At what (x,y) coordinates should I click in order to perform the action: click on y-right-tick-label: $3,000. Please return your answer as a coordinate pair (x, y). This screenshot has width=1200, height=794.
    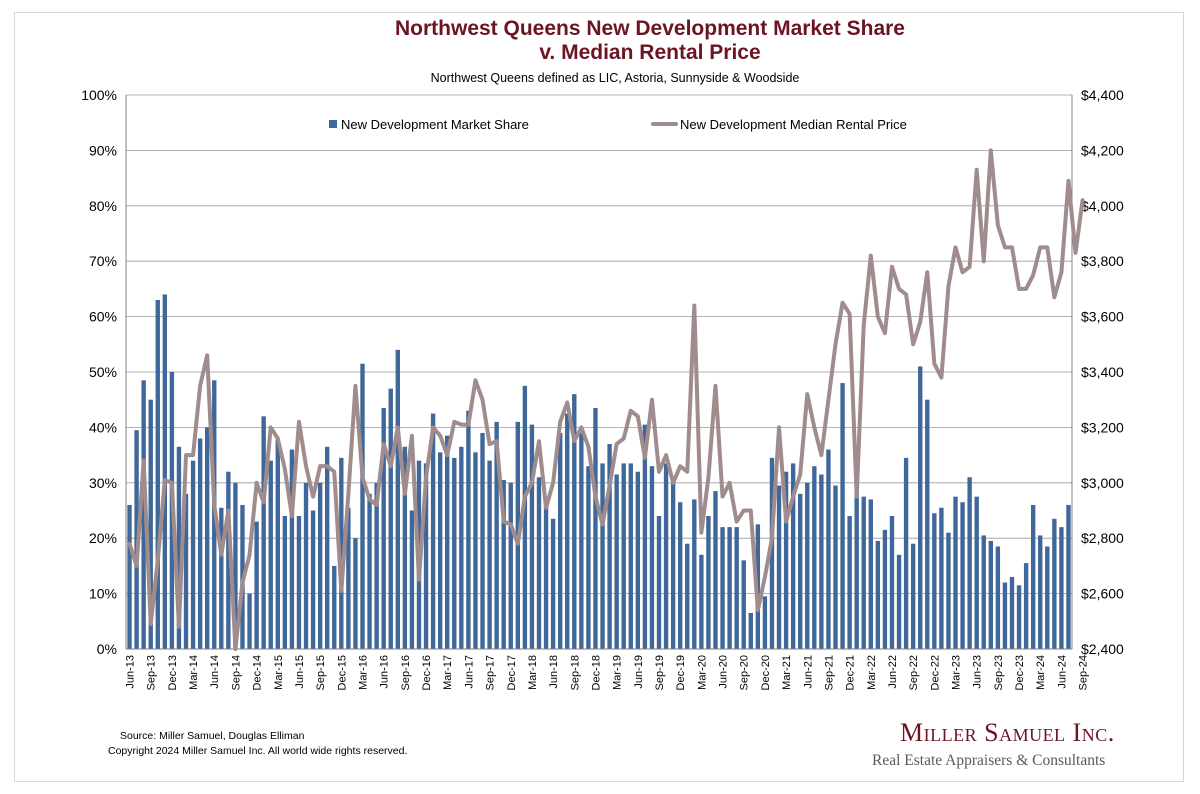
    Looking at the image, I should click on (1102, 483).